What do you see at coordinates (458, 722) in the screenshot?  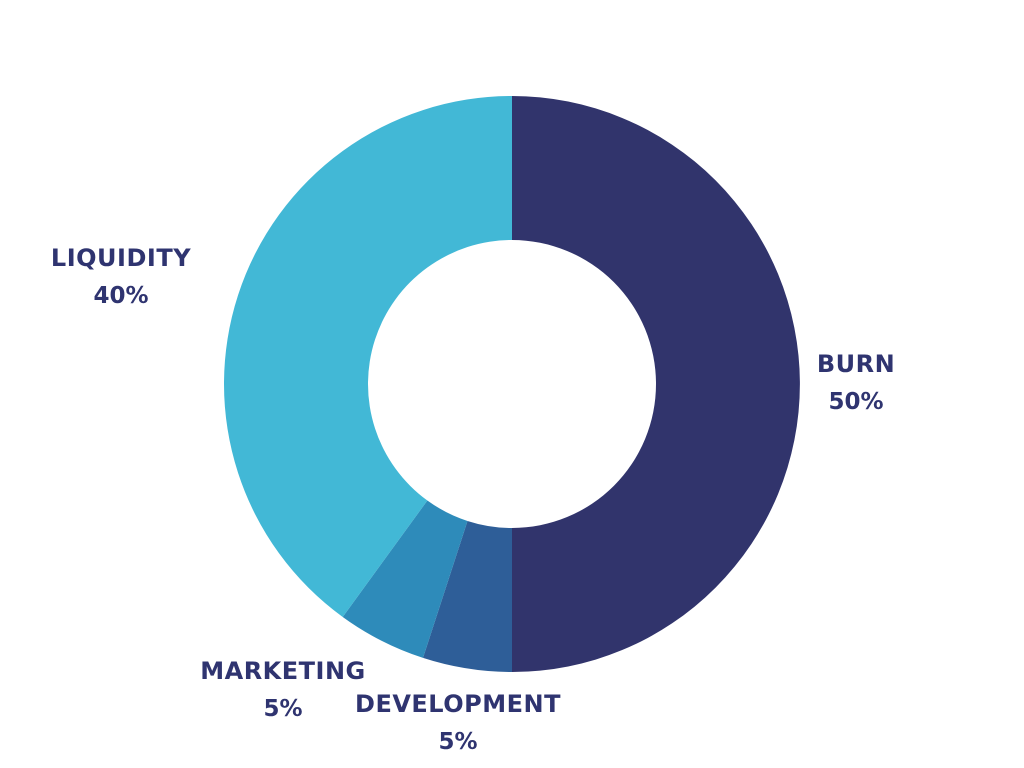 I see `slice-label-development: DEVELOPMENT 5%` at bounding box center [458, 722].